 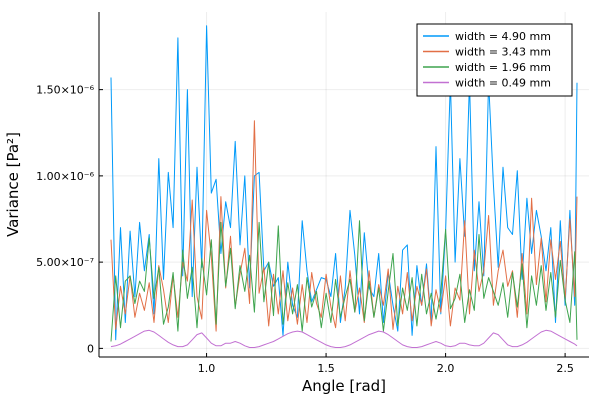 What do you see at coordinates (446, 368) in the screenshot?
I see `x-tick-label: 2.0` at bounding box center [446, 368].